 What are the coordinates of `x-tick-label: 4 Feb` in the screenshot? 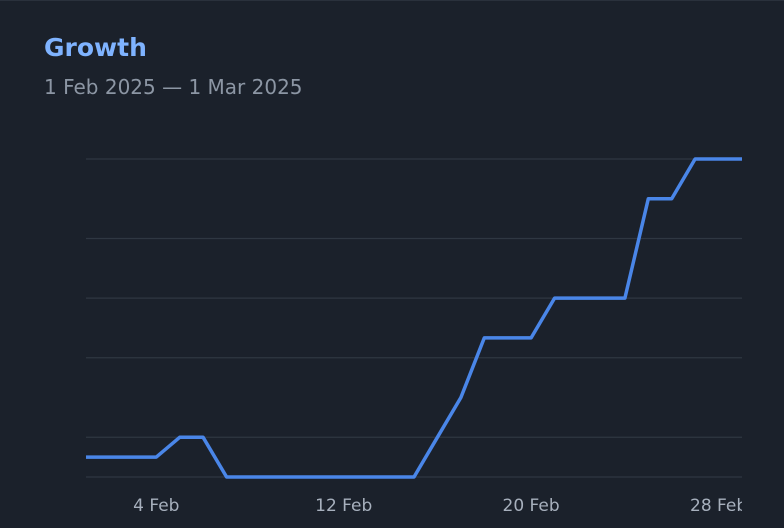 It's located at (156, 506).